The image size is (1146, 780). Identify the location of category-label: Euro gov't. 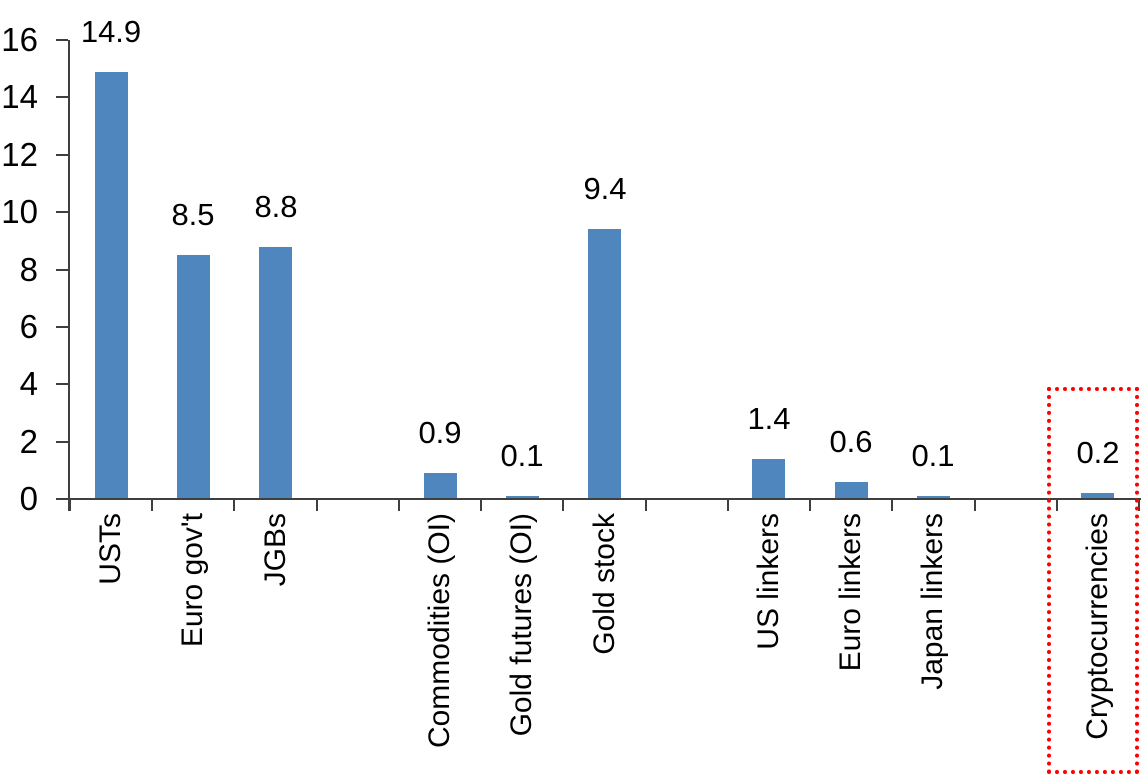
(192, 580).